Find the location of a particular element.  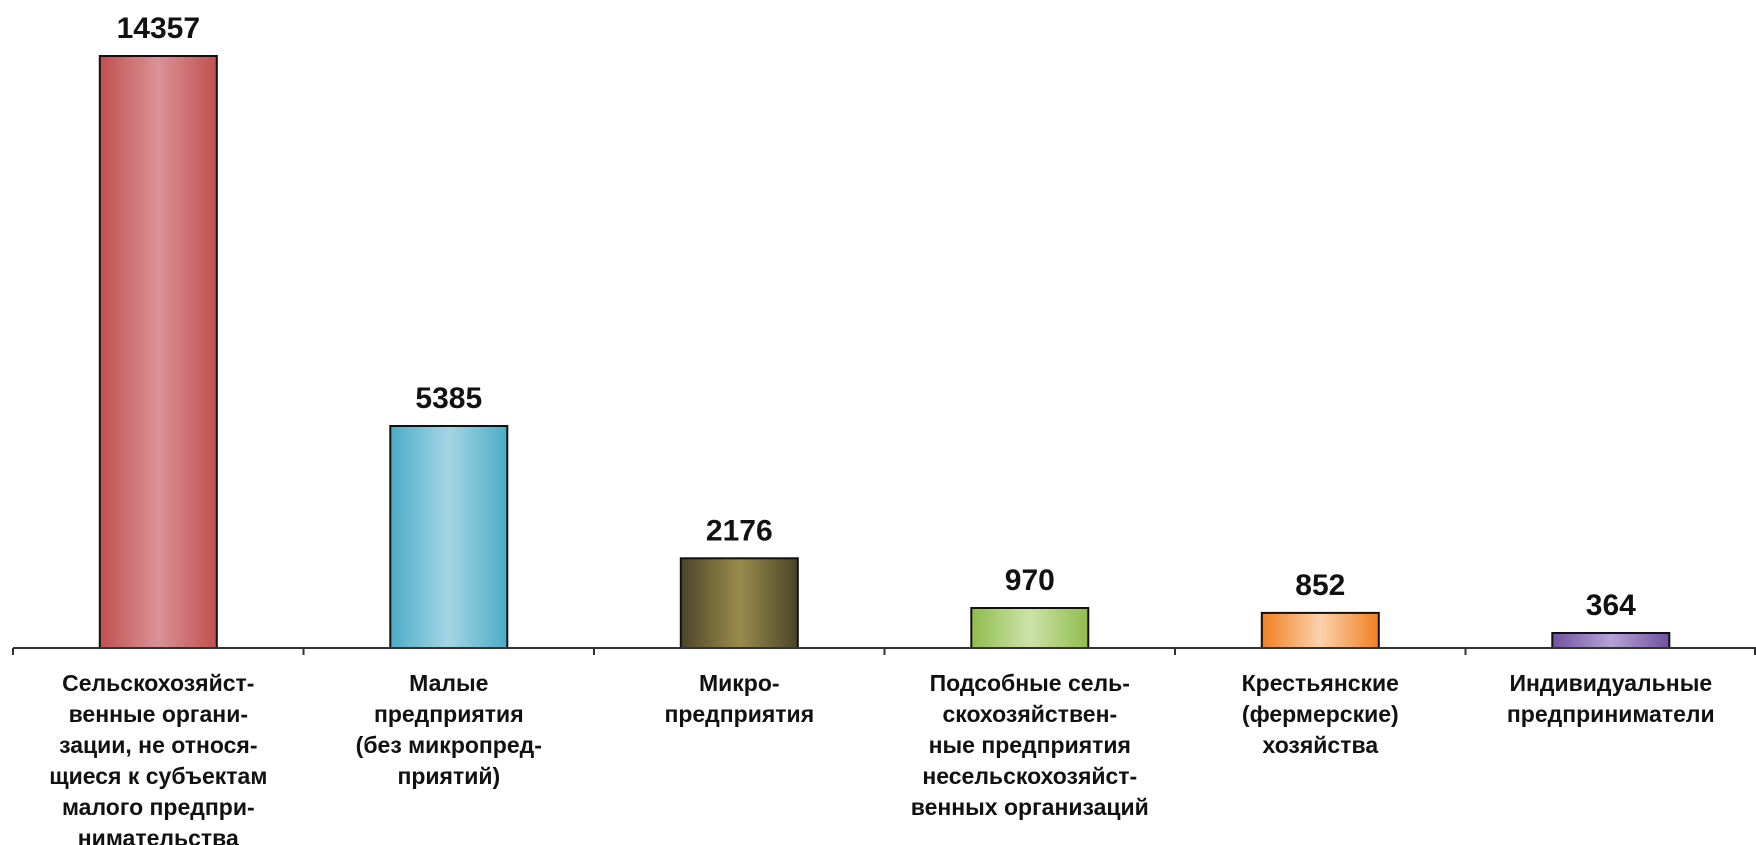

category-label-6: Индивидуальные предприниматели is located at coordinates (1611, 698).